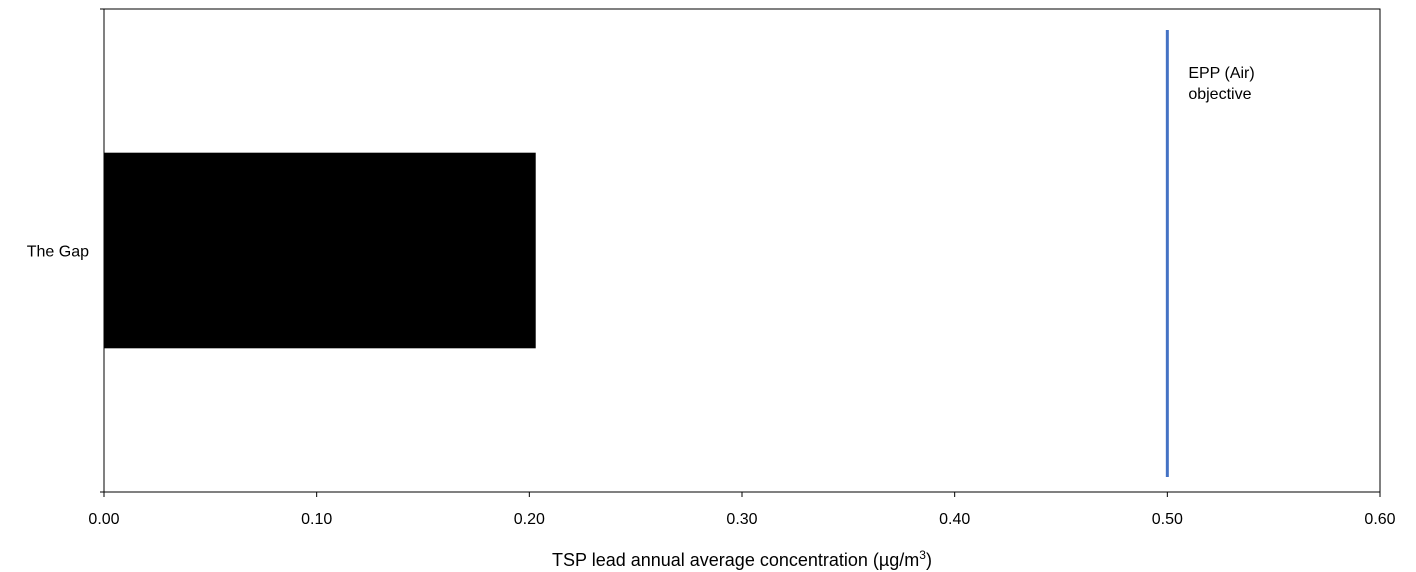 Image resolution: width=1416 pixels, height=572 pixels. What do you see at coordinates (103, 519) in the screenshot?
I see `x-tick-label: 0.00` at bounding box center [103, 519].